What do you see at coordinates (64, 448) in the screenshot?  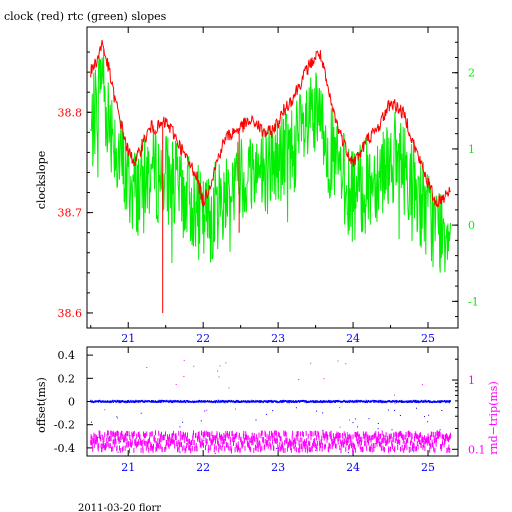 I see `offset-tick-label: -0.4` at bounding box center [64, 448].